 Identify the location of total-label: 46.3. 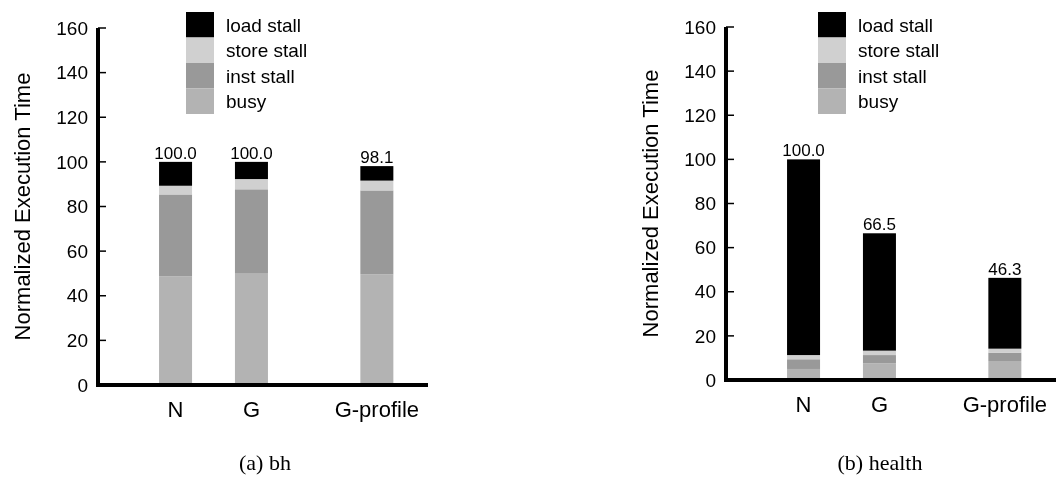
(1005, 269).